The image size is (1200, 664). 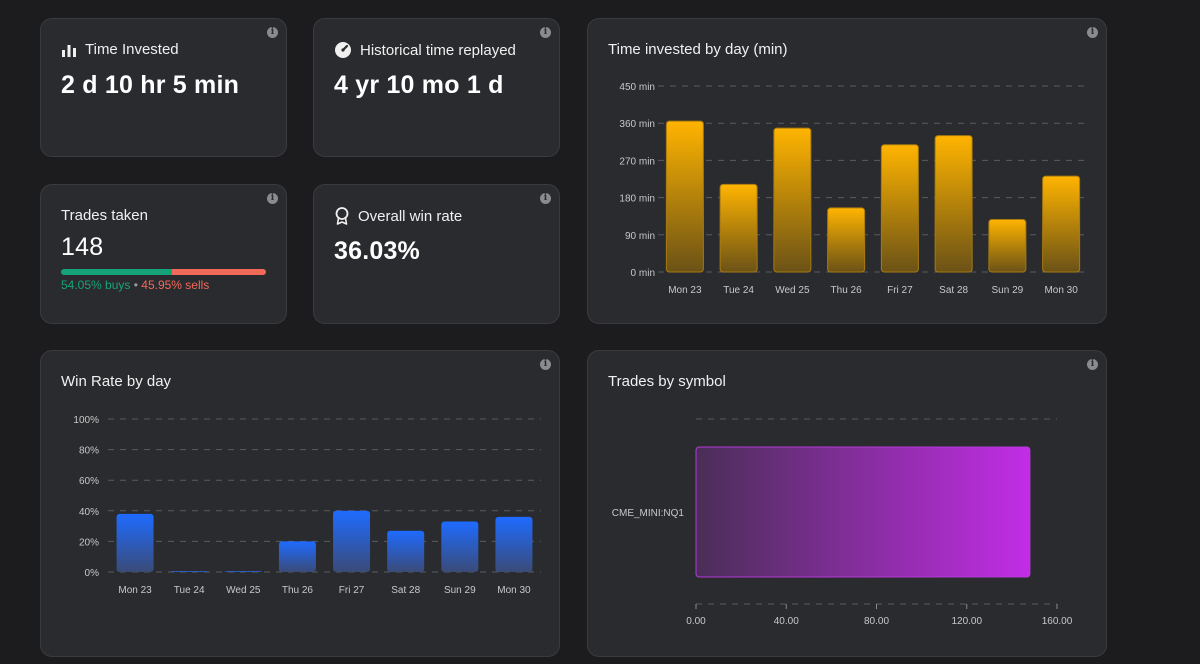 I want to click on time-invested-card: i Time Invested 2 d 10 hr 5 min, so click(x=163, y=87).